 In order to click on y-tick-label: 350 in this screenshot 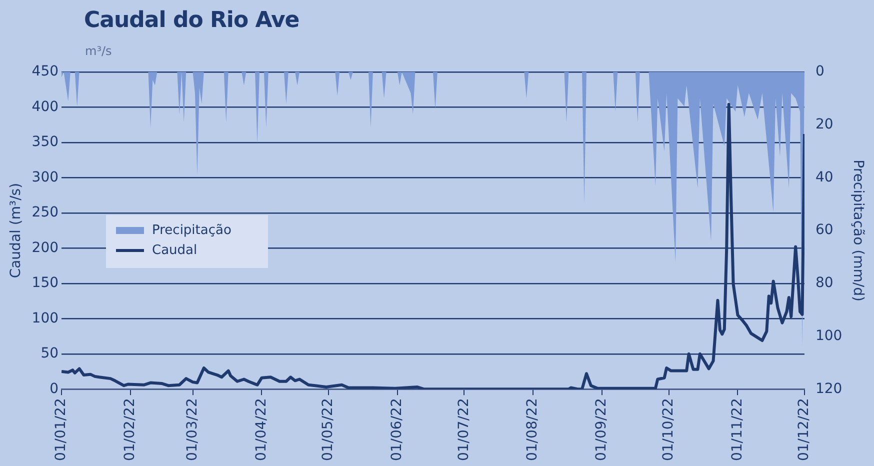, I will do `click(45, 142)`.